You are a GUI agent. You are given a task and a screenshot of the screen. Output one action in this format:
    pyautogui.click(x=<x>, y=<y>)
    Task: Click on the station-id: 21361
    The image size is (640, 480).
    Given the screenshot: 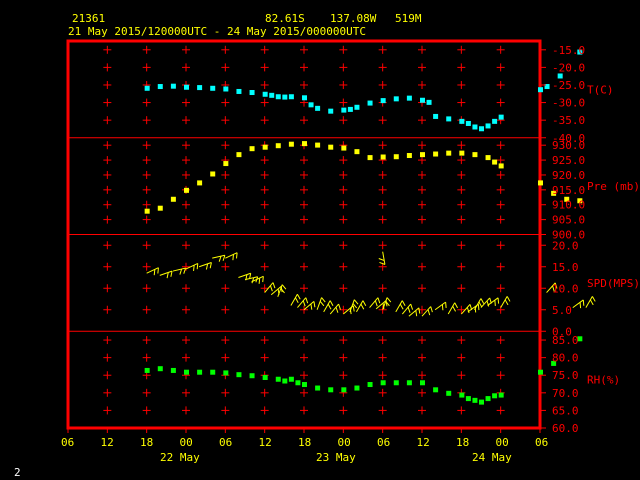 What is the action you would take?
    pyautogui.click(x=88, y=18)
    